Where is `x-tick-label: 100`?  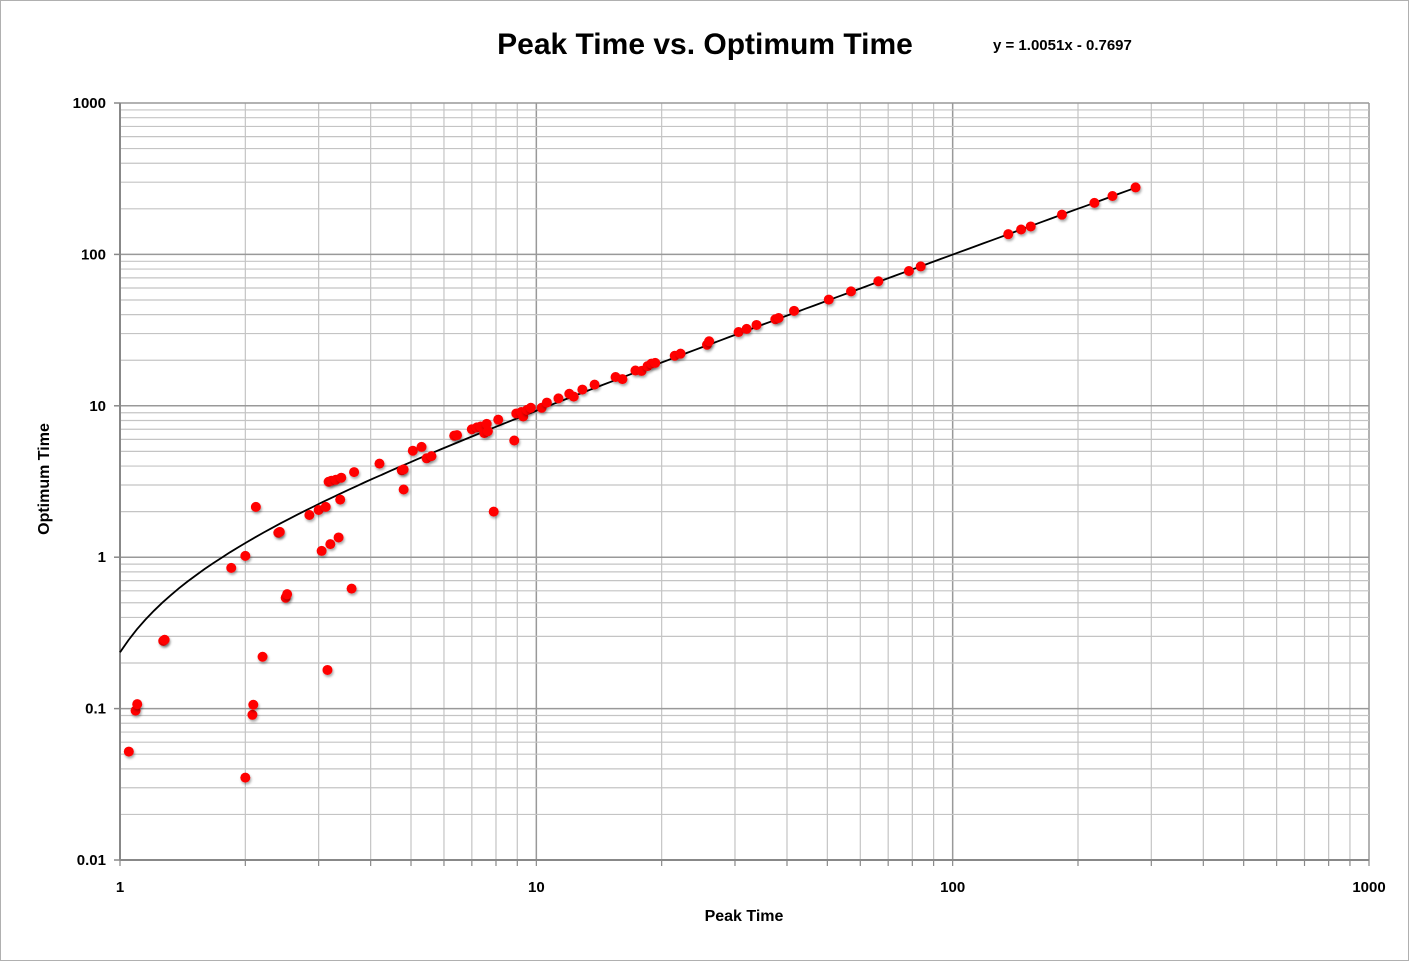 x-tick-label: 100 is located at coordinates (952, 887).